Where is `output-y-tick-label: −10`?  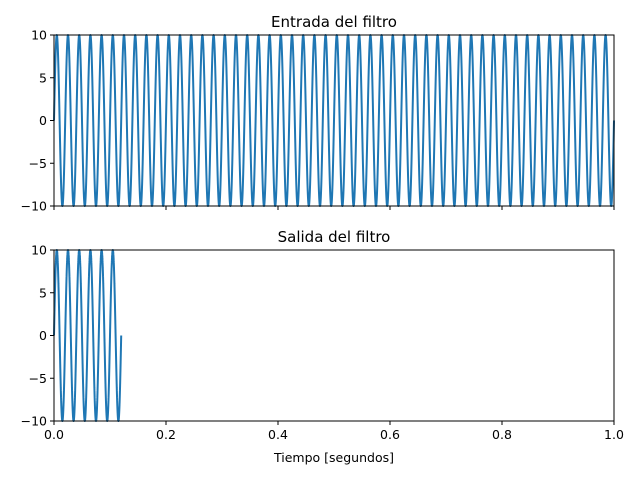
output-y-tick-label: −10 is located at coordinates (34, 421).